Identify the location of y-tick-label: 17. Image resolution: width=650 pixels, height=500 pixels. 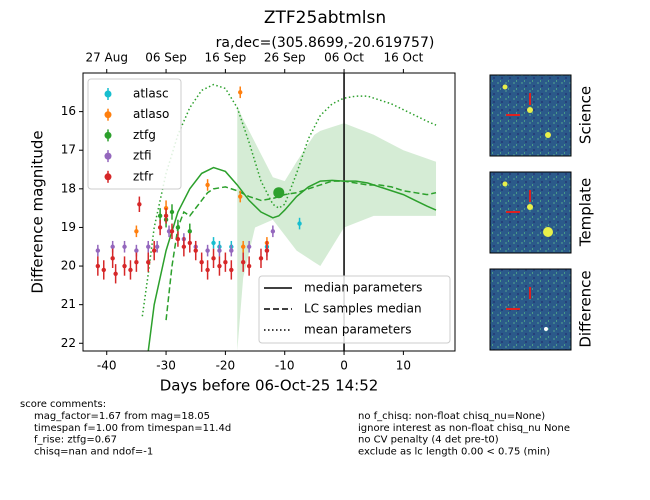
(68, 150).